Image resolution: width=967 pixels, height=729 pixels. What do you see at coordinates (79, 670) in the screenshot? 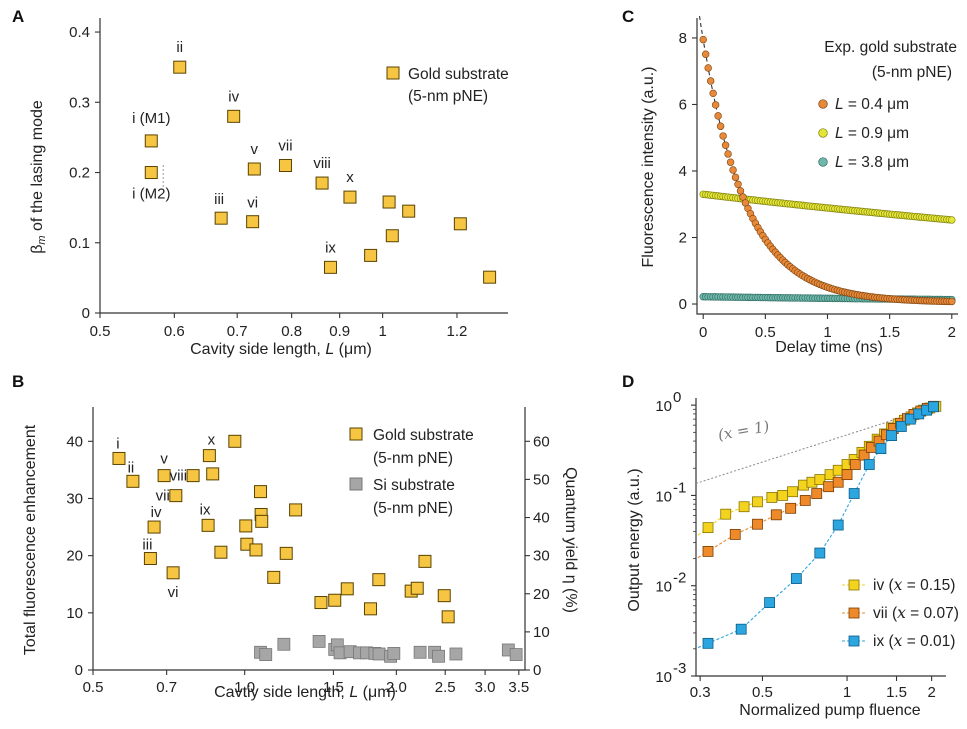
I see `panel-b-y-tick-label: 0` at bounding box center [79, 670].